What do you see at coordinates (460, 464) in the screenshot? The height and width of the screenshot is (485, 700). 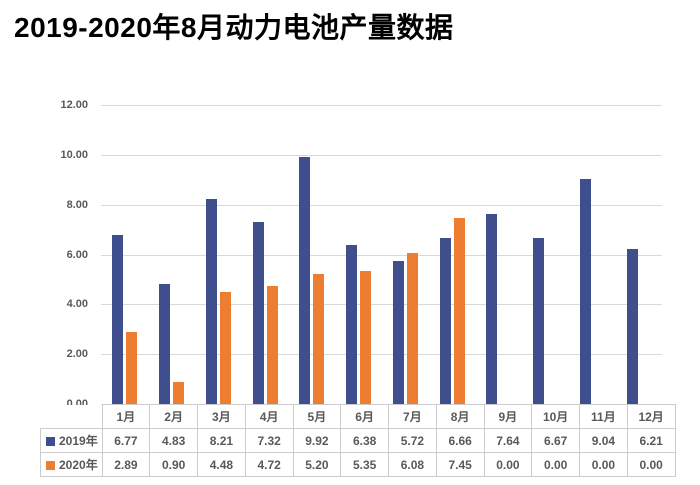 I see `table-value-cell: 7.45` at bounding box center [460, 464].